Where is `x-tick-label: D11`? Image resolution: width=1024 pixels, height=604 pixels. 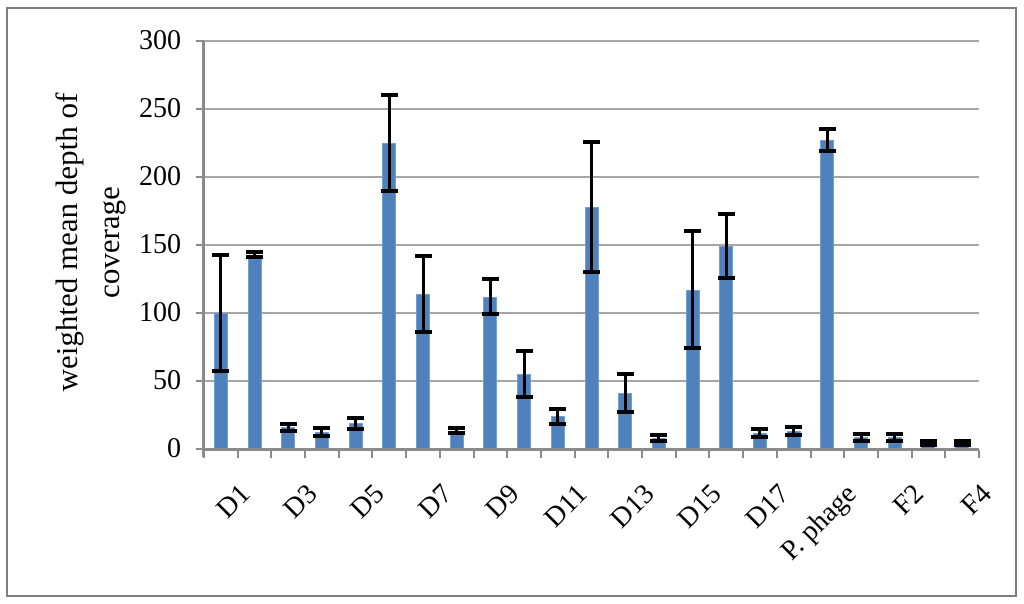
x-tick-label: D11 is located at coordinates (565, 506).